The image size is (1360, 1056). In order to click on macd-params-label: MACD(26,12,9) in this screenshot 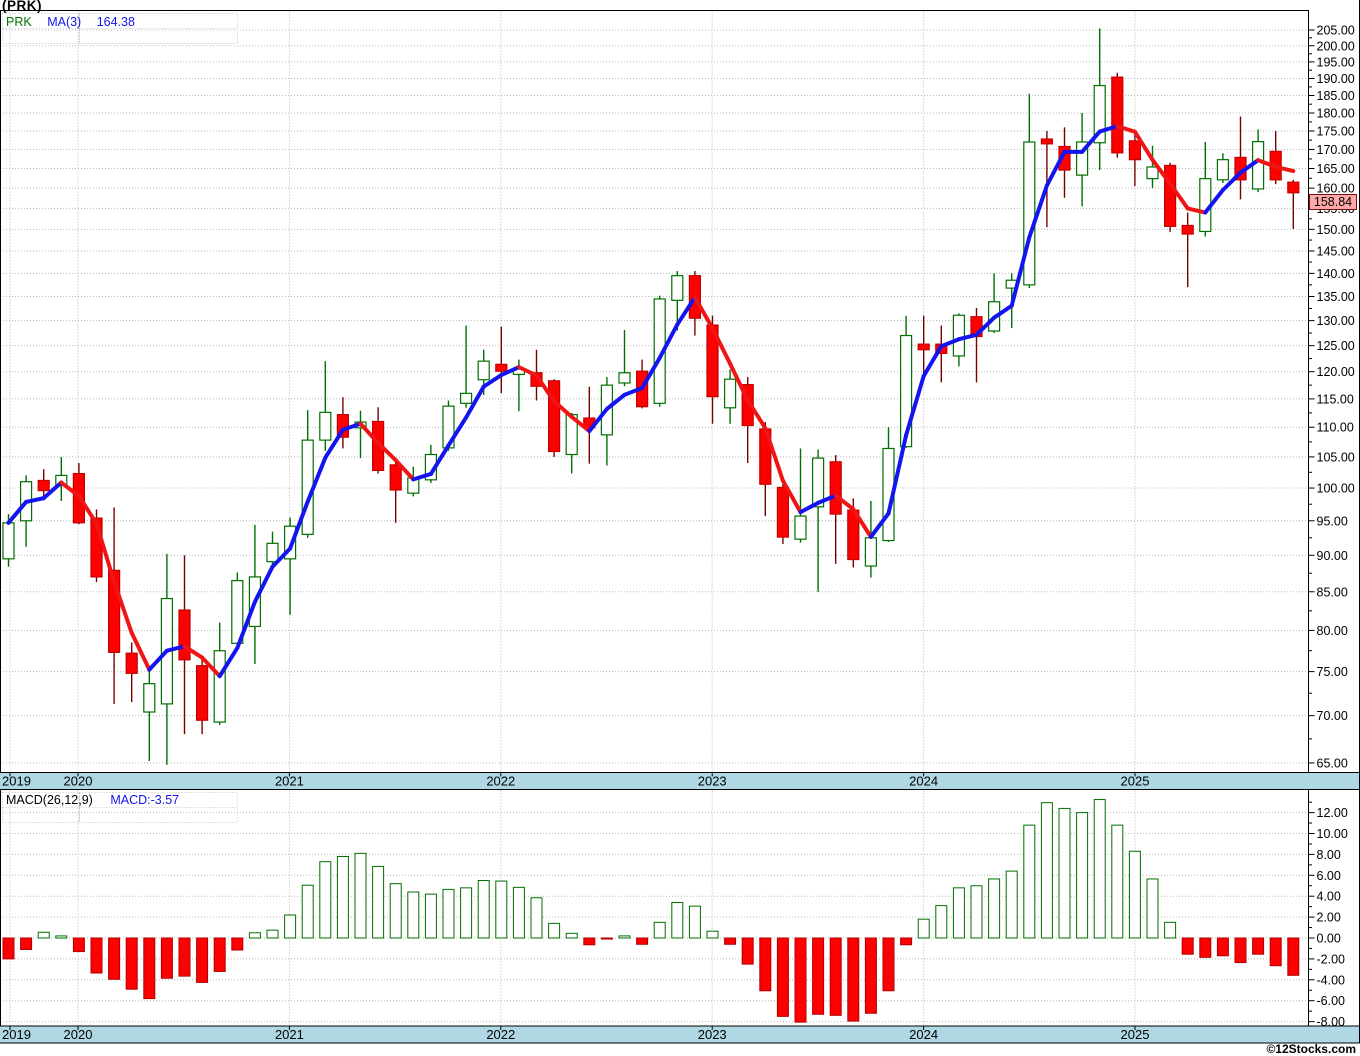, I will do `click(49, 800)`.